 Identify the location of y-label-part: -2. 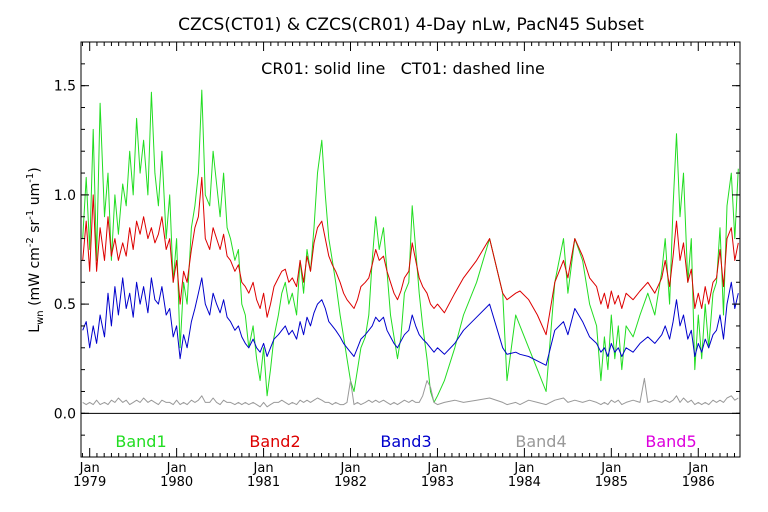
(30, 242).